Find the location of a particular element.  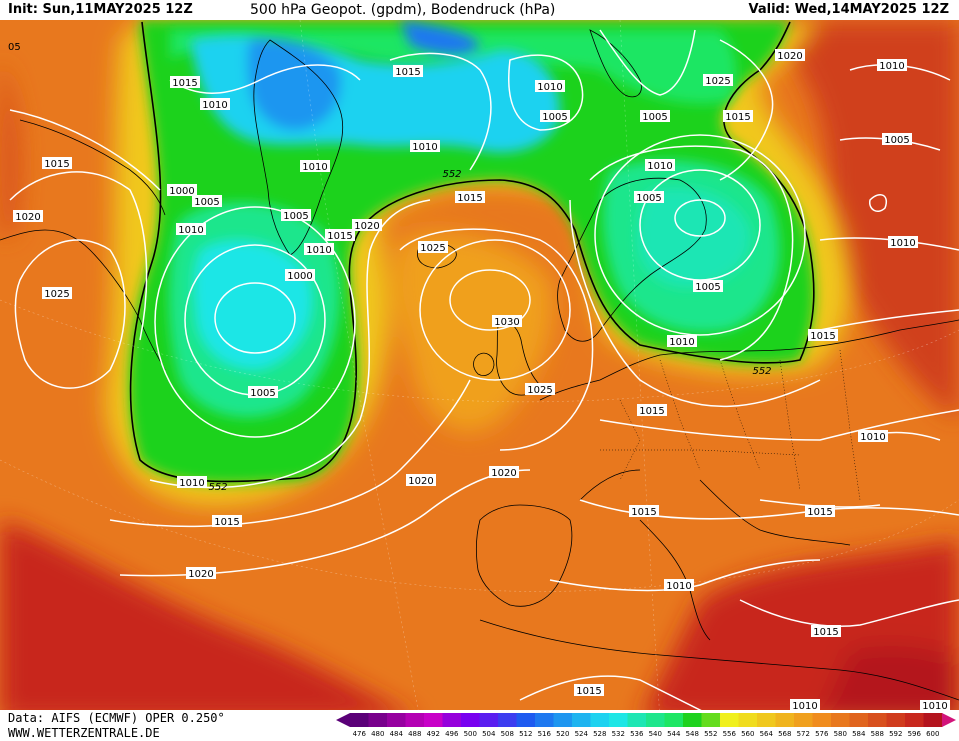

scale-tick-label: 488 is located at coordinates (414, 734).